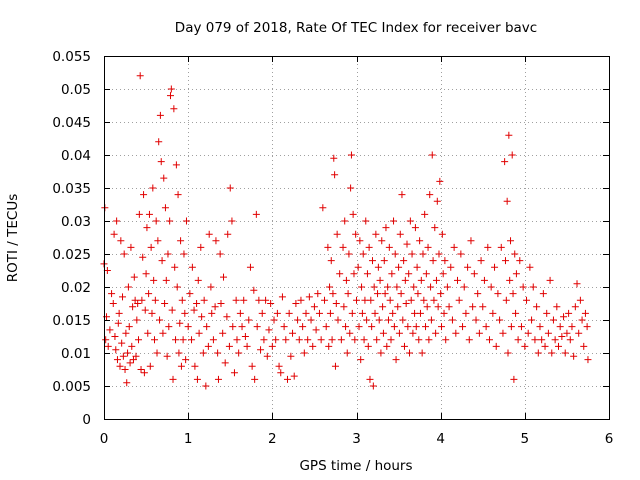 The width and height of the screenshot is (640, 480). What do you see at coordinates (76, 222) in the screenshot?
I see `y-tick-label: 0.03` at bounding box center [76, 222].